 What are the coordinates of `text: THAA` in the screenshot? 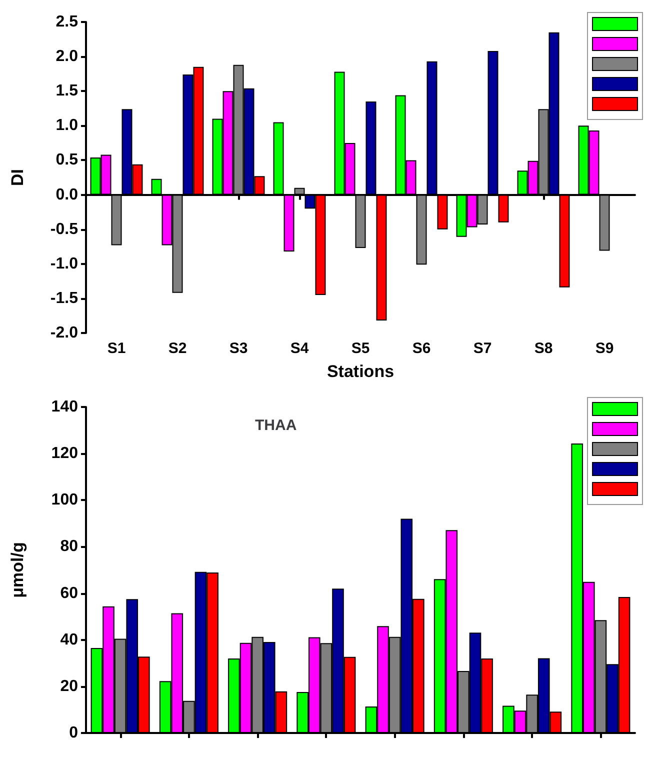 It's located at (276, 425).